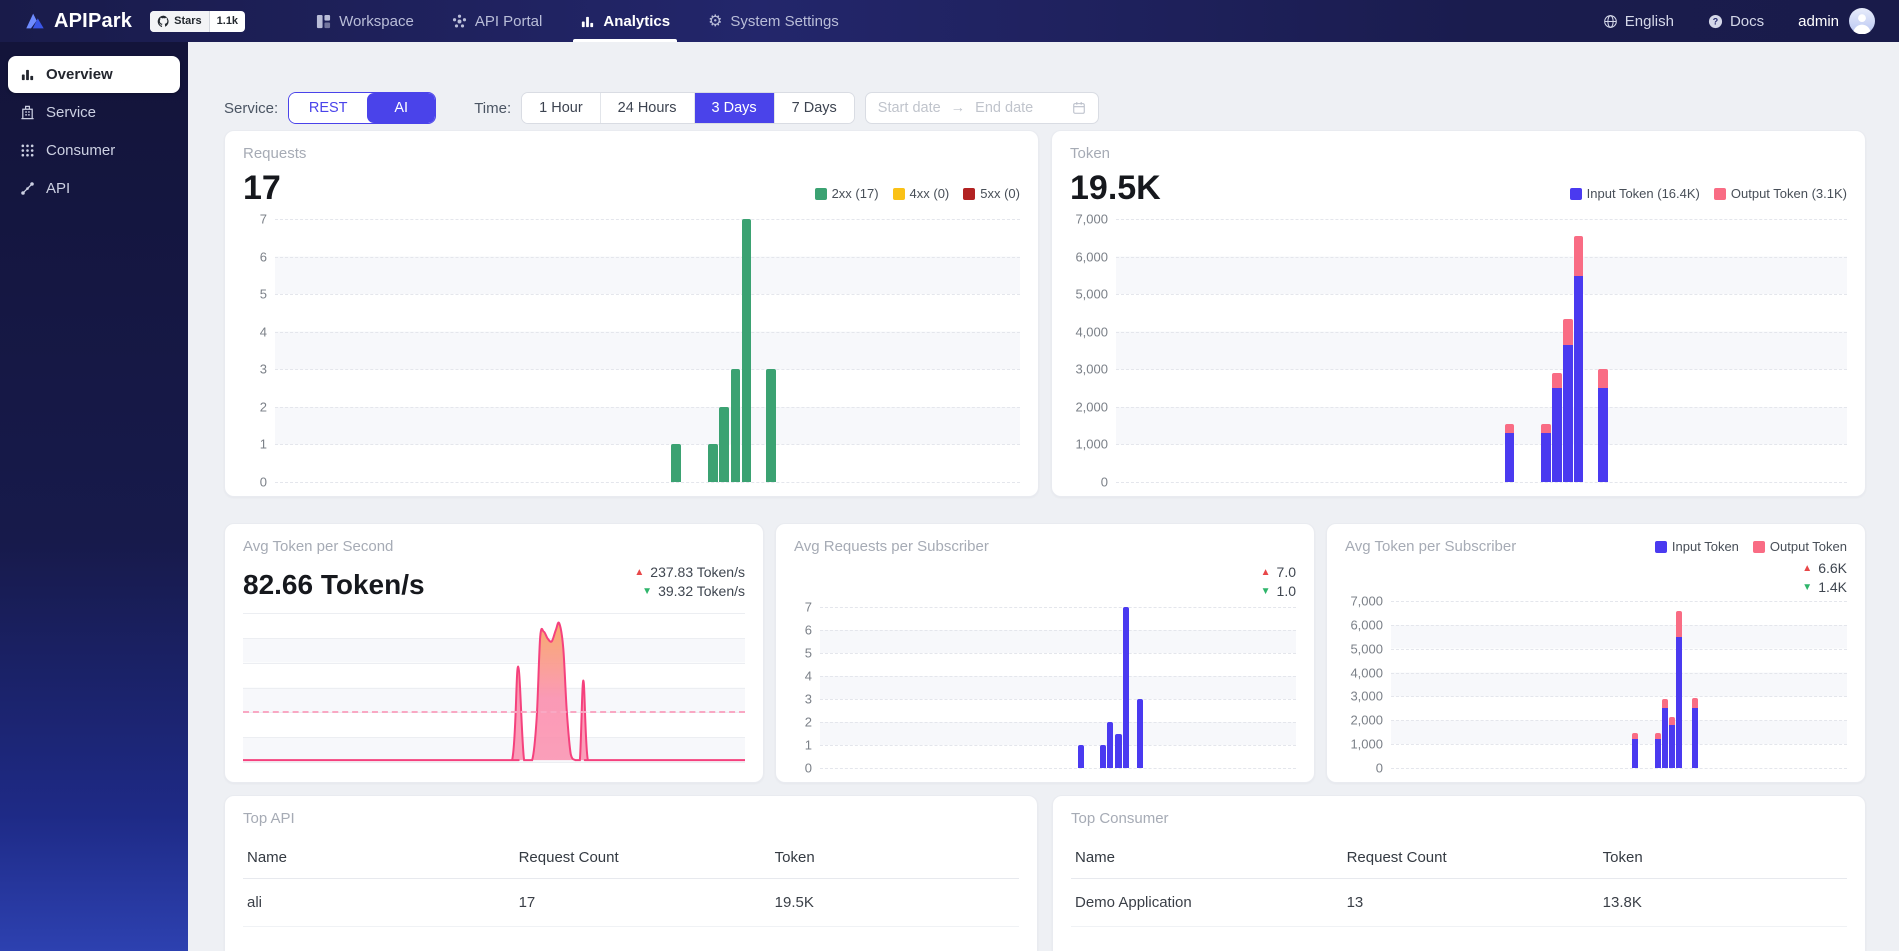  What do you see at coordinates (846, 193) in the screenshot?
I see `legend-item-2xx: 2xx (17)` at bounding box center [846, 193].